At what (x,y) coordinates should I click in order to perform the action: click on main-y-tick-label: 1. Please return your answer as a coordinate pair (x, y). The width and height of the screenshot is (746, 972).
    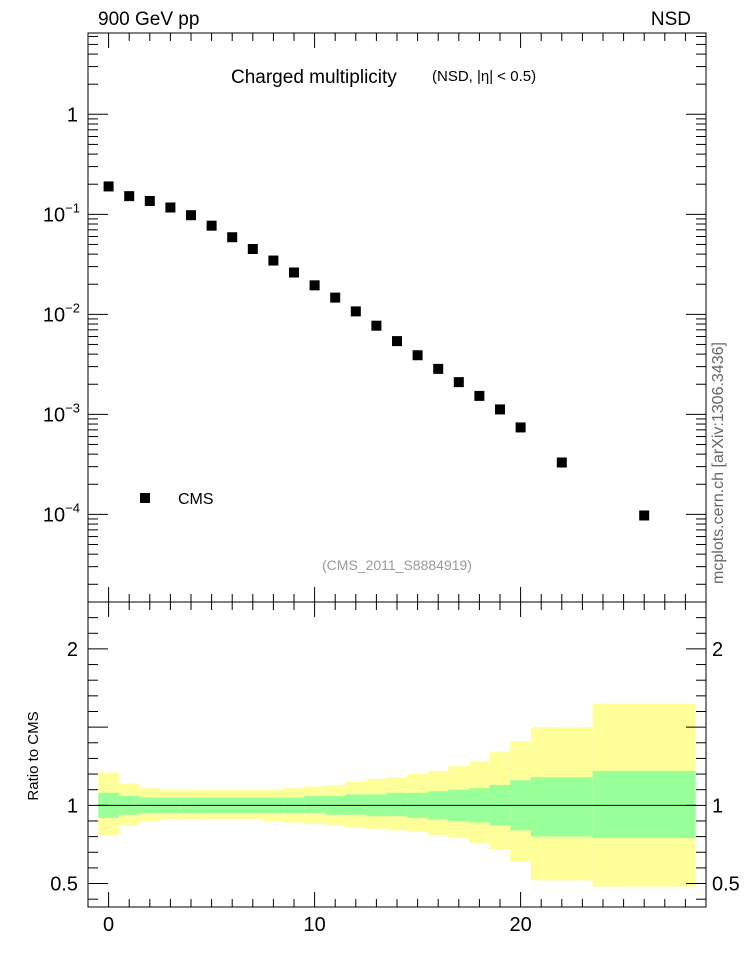
    Looking at the image, I should click on (72, 115).